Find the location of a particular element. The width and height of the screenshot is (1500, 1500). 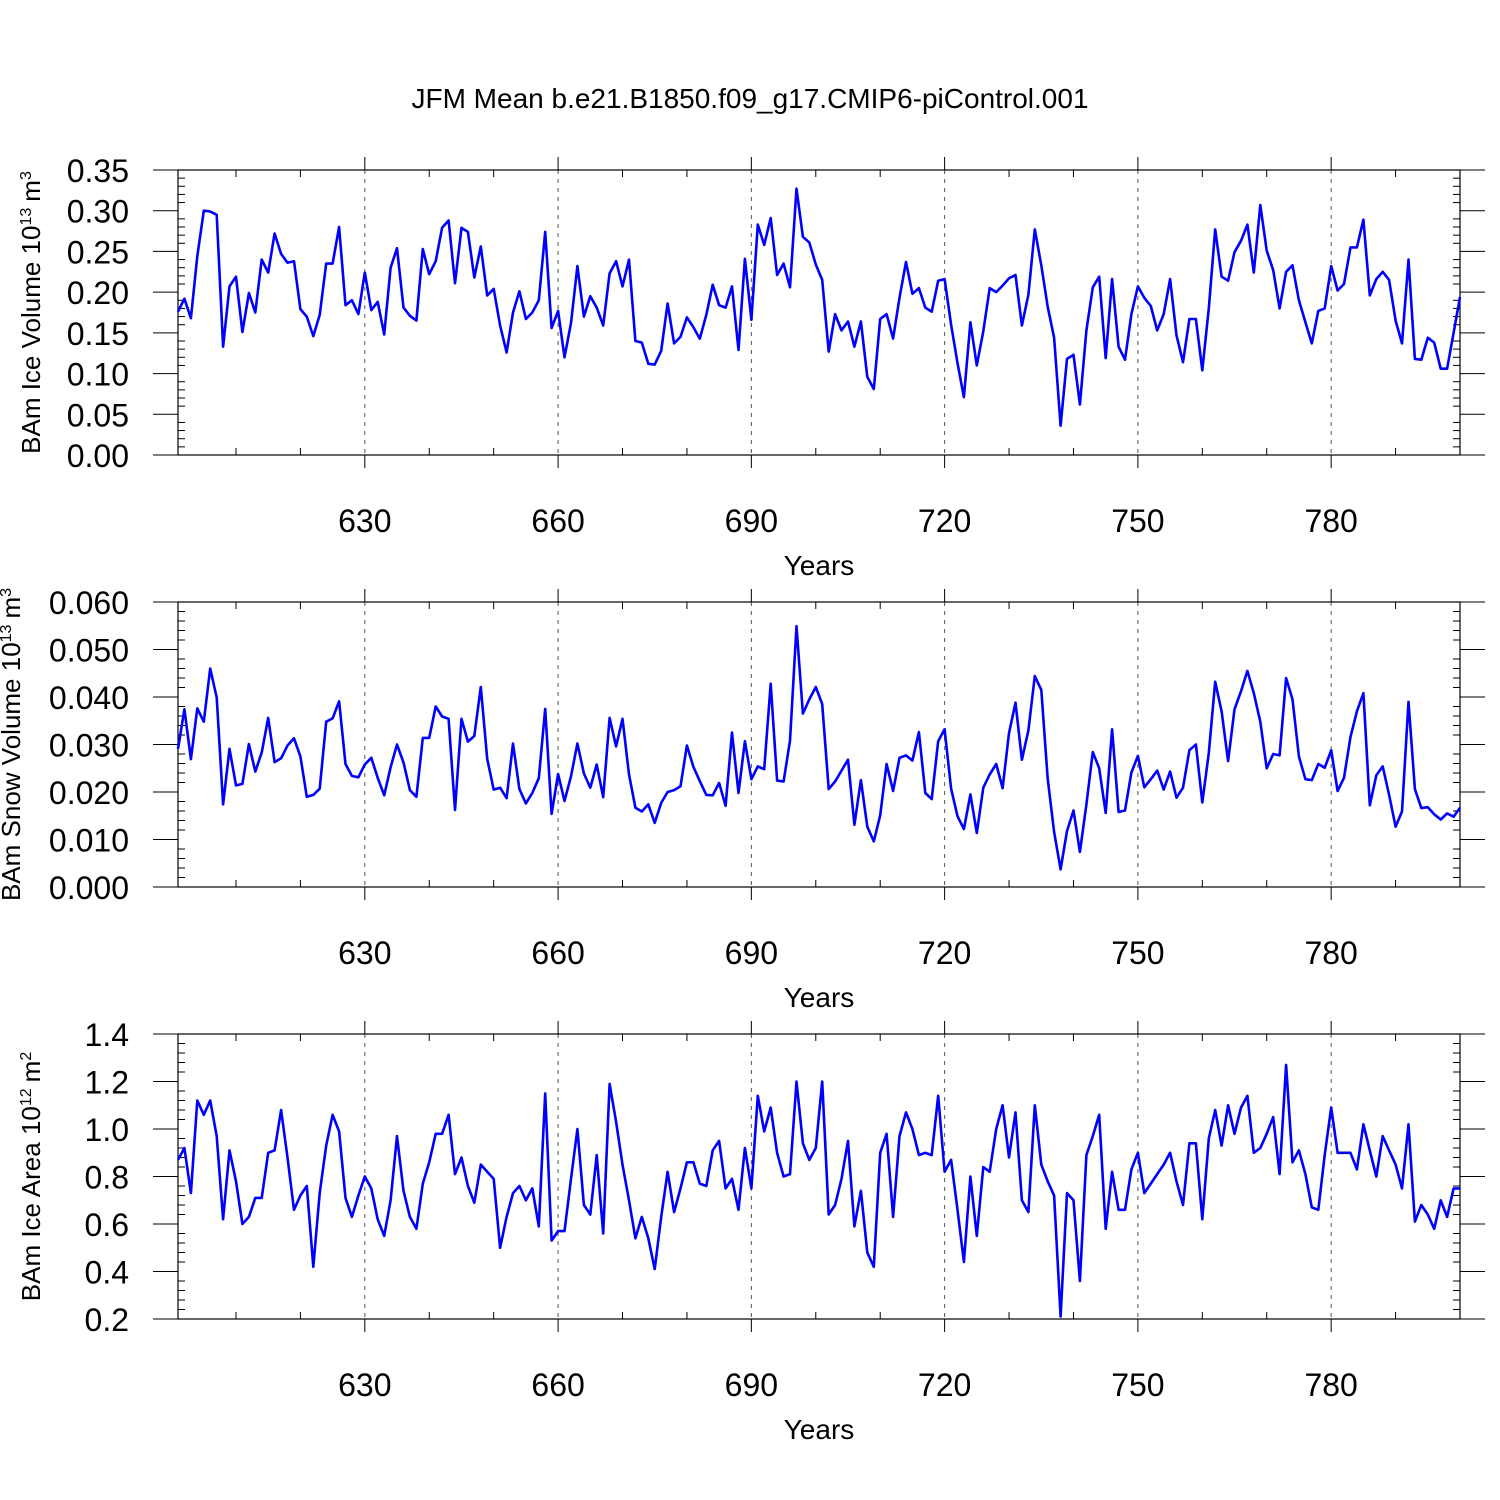

y-tick-label: 0.10 is located at coordinates (98, 375).